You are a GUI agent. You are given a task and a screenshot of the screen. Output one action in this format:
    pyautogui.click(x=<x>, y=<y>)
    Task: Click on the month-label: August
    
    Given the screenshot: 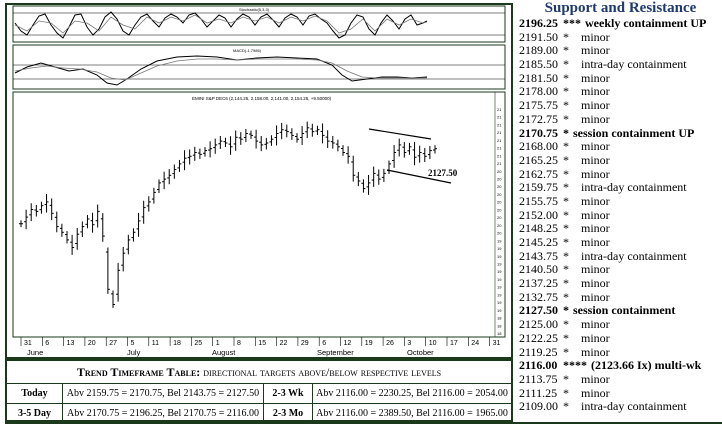 What is the action you would take?
    pyautogui.click(x=224, y=352)
    